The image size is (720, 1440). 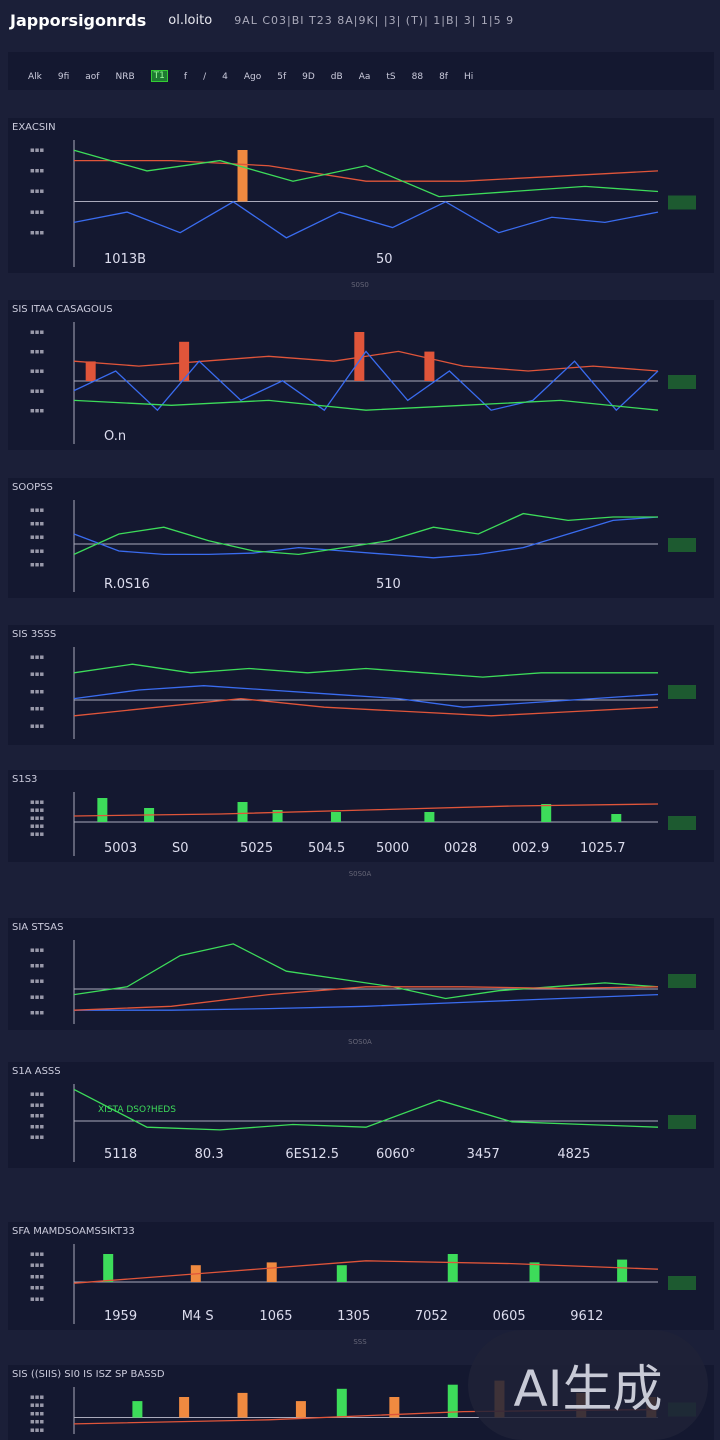 I want to click on panel-title: EXACSIN, so click(x=34, y=127).